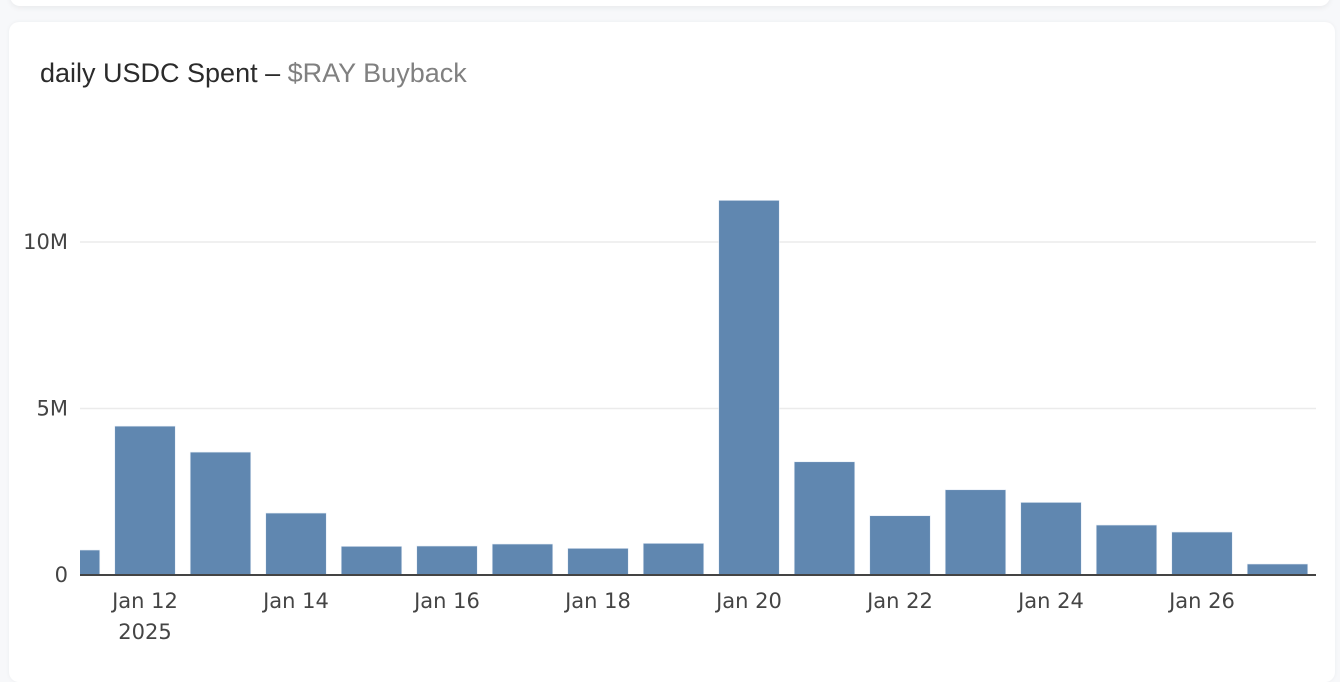 This screenshot has width=1340, height=682. I want to click on x-tick-label: Jan 18, so click(597, 601).